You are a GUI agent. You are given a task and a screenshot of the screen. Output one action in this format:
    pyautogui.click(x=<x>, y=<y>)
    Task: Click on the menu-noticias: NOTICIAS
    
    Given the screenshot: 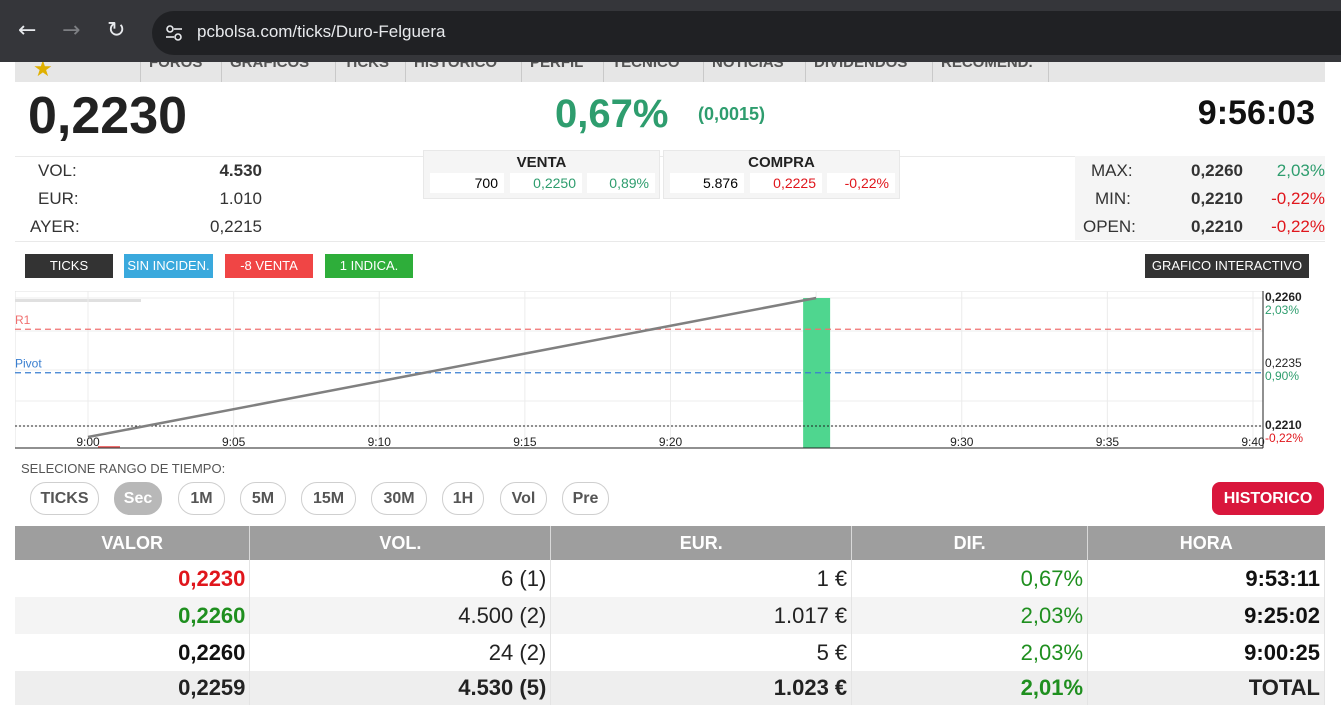 What is the action you would take?
    pyautogui.click(x=747, y=72)
    